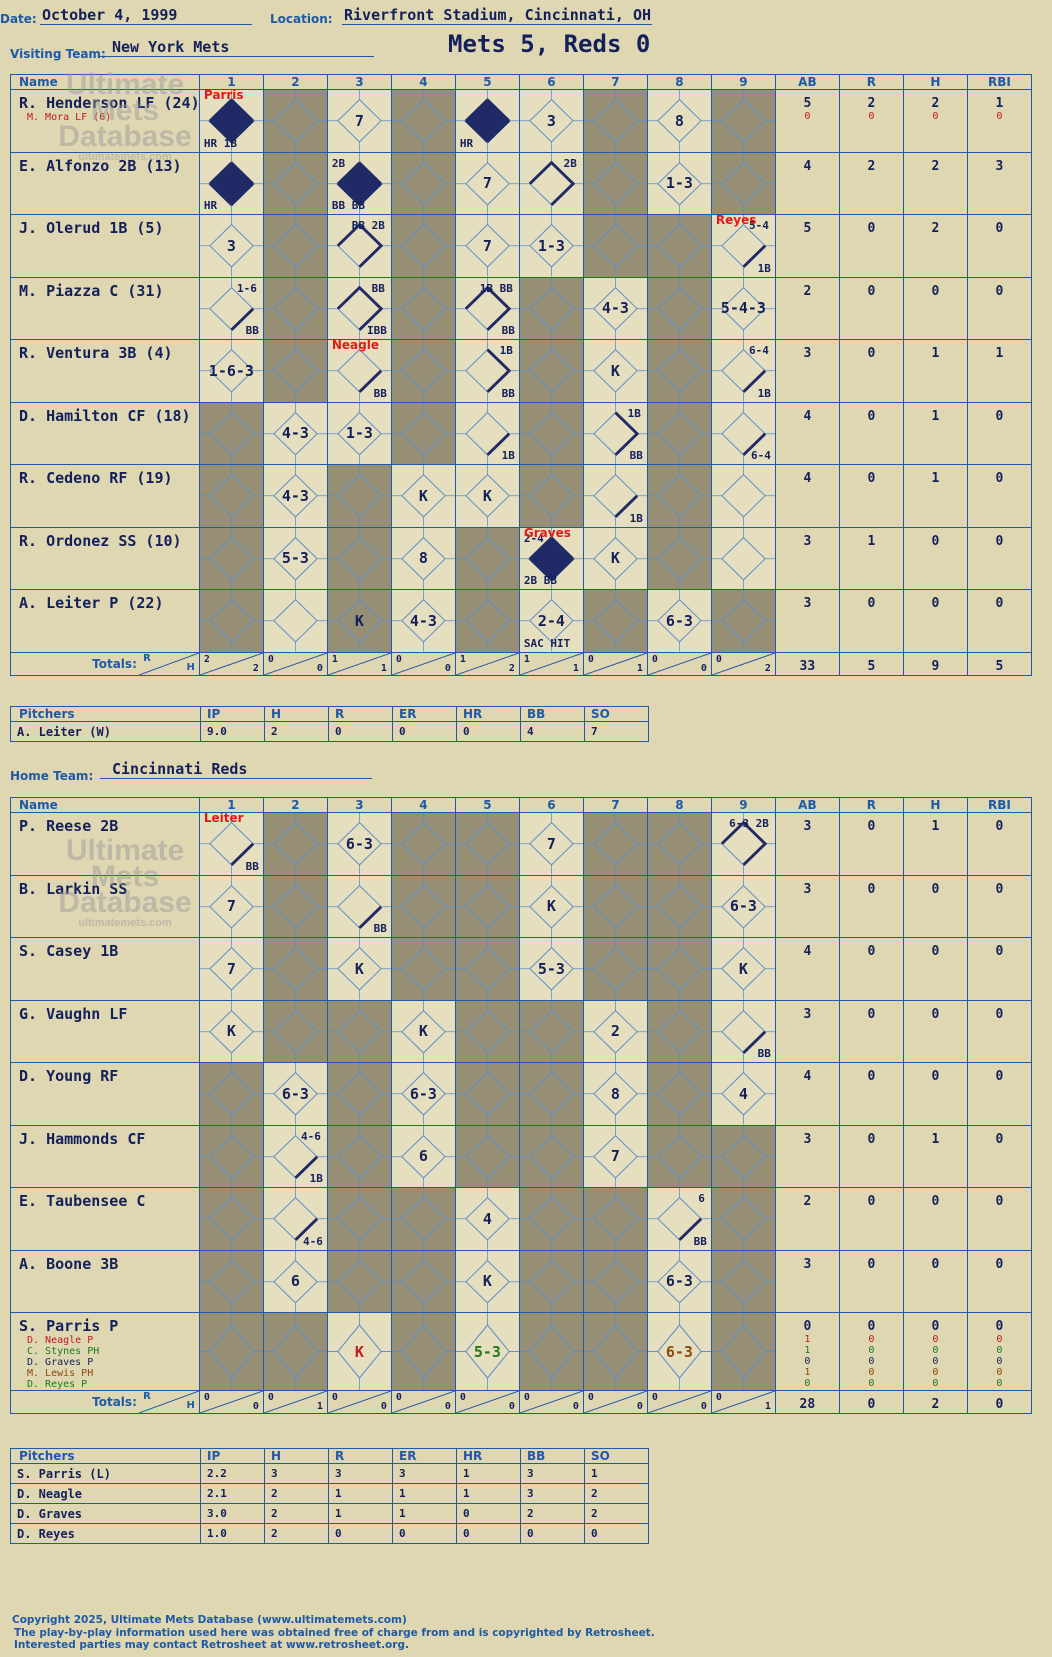 Image resolution: width=1052 pixels, height=1657 pixels. What do you see at coordinates (807, 1094) in the screenshot?
I see `batter-stat-cell: 4` at bounding box center [807, 1094].